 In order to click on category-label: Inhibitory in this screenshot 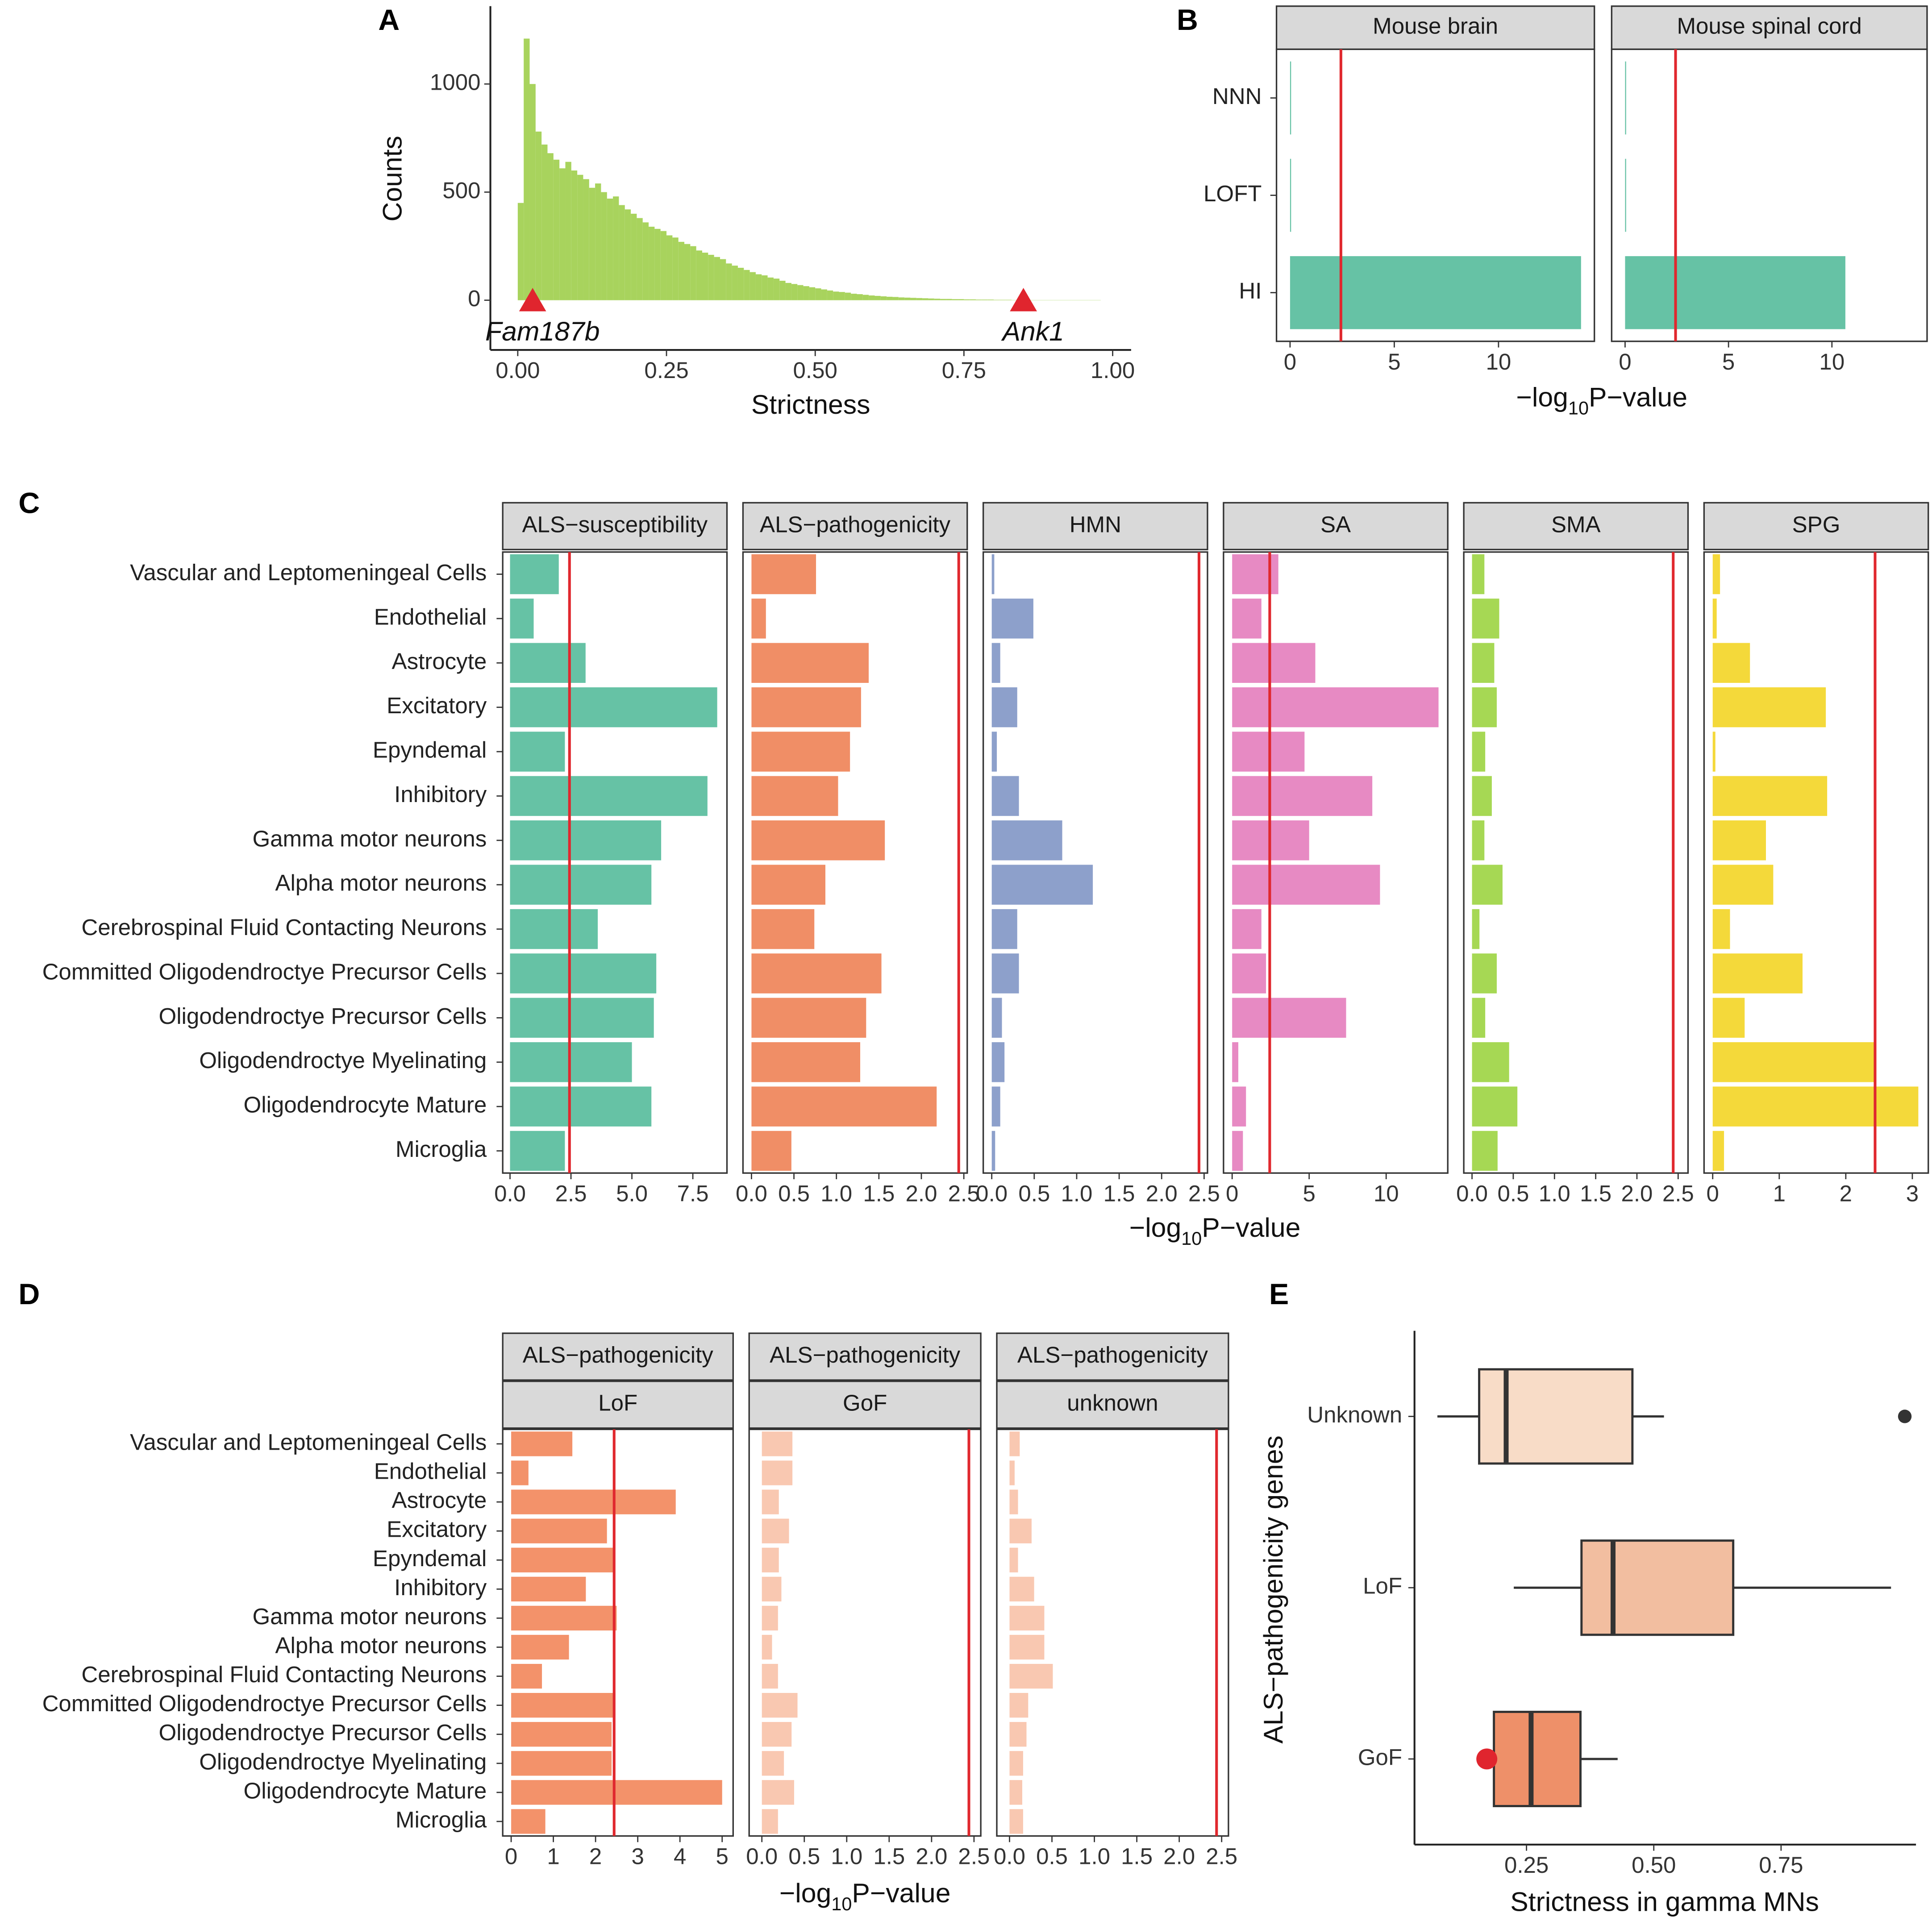, I will do `click(440, 1587)`.